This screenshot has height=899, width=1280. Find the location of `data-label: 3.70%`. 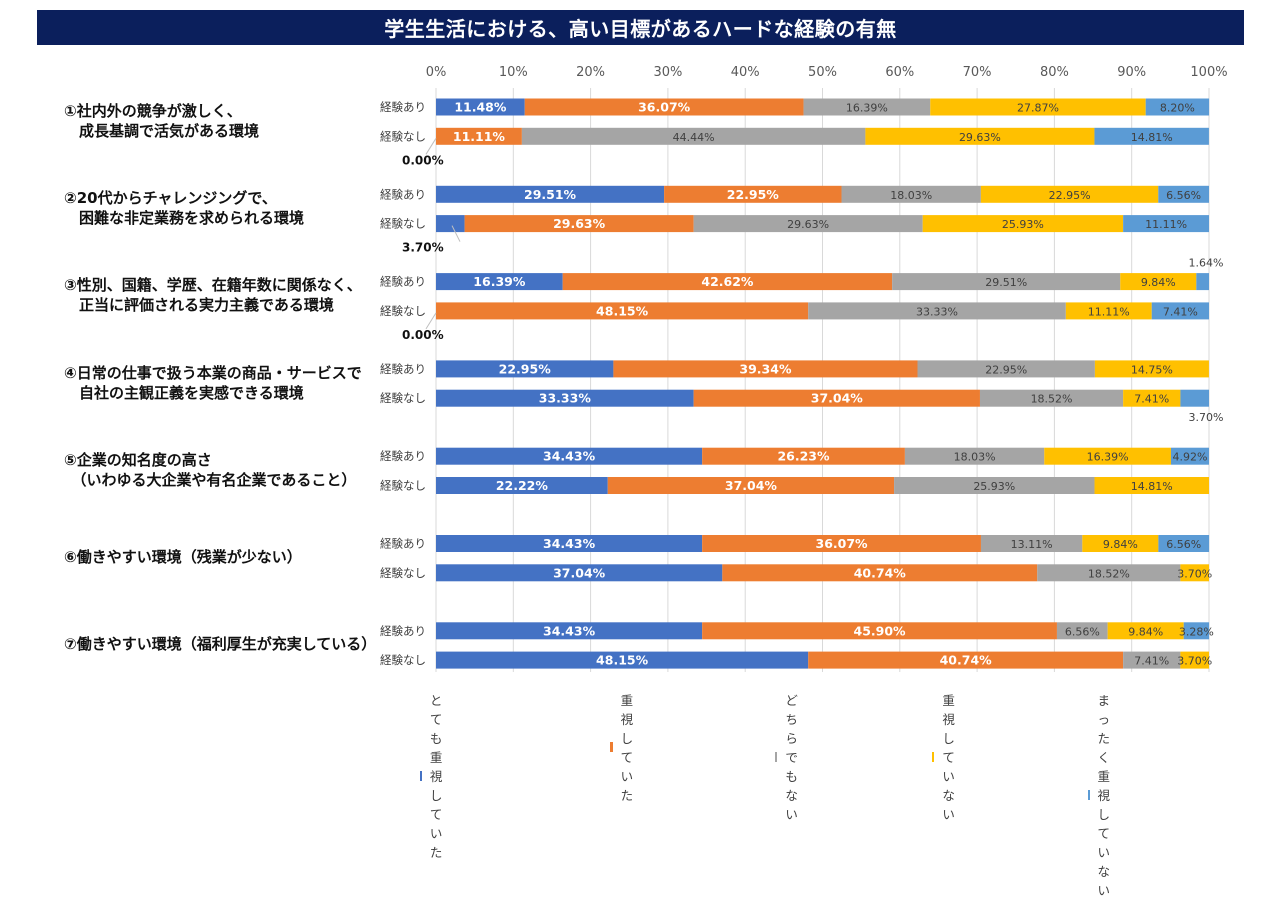

data-label: 3.70% is located at coordinates (1194, 661).